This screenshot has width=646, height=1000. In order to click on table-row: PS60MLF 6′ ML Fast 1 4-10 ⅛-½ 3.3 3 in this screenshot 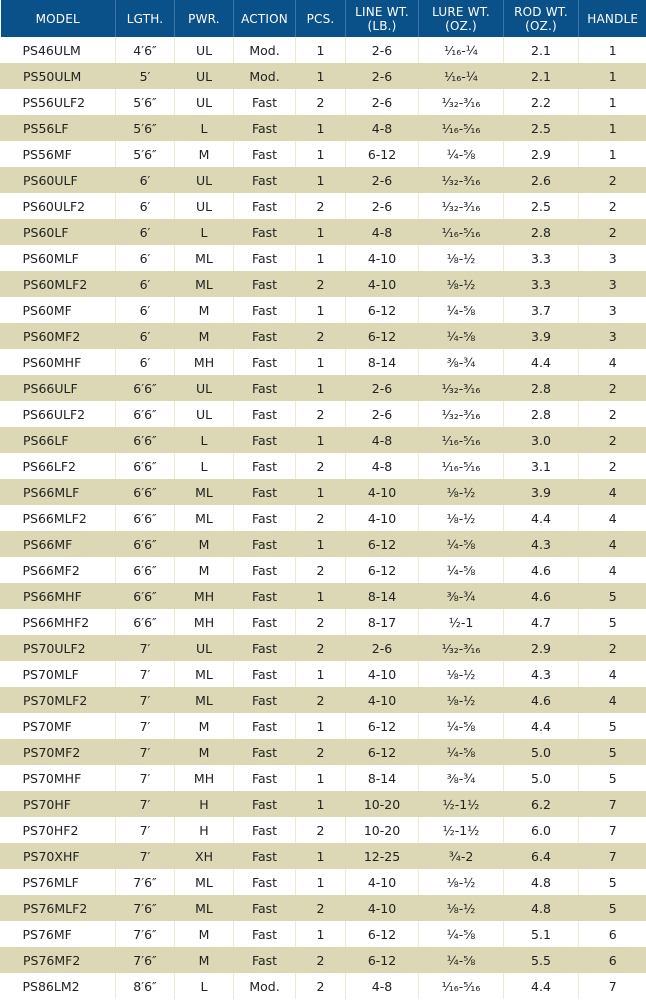, I will do `click(323, 258)`.